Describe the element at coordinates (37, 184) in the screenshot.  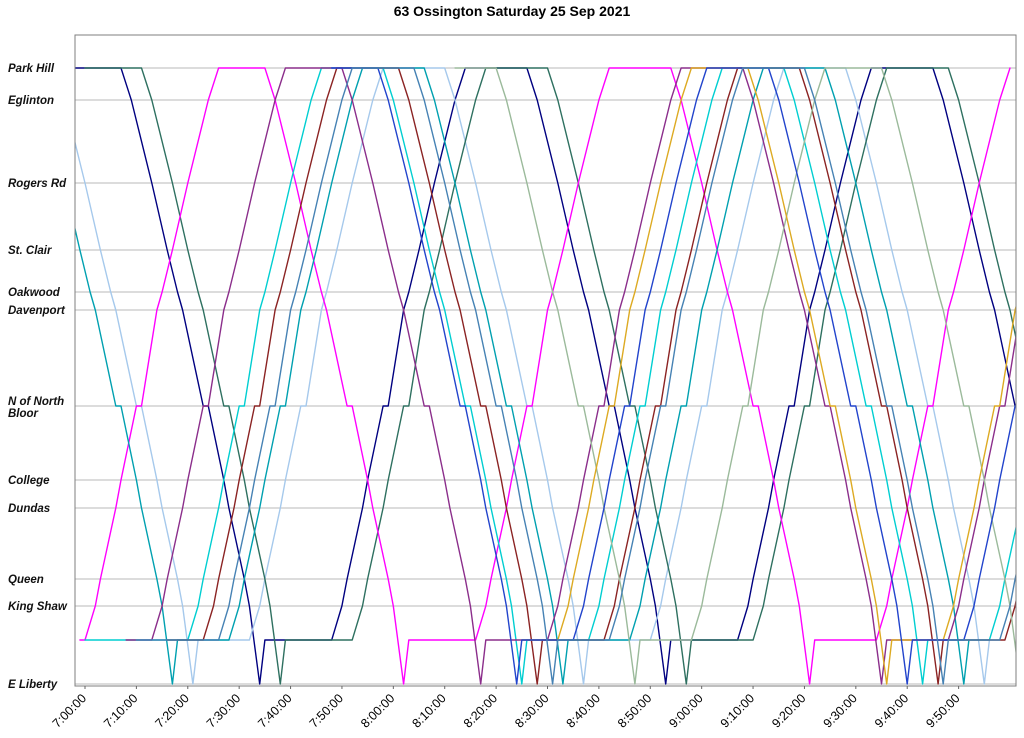
I see `station-label-Rogers Rd: Rogers Rd` at that location.